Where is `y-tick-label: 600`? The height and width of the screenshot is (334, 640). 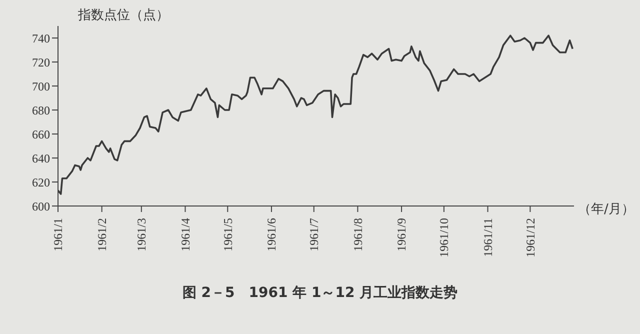
y-tick-label: 600 is located at coordinates (41, 206).